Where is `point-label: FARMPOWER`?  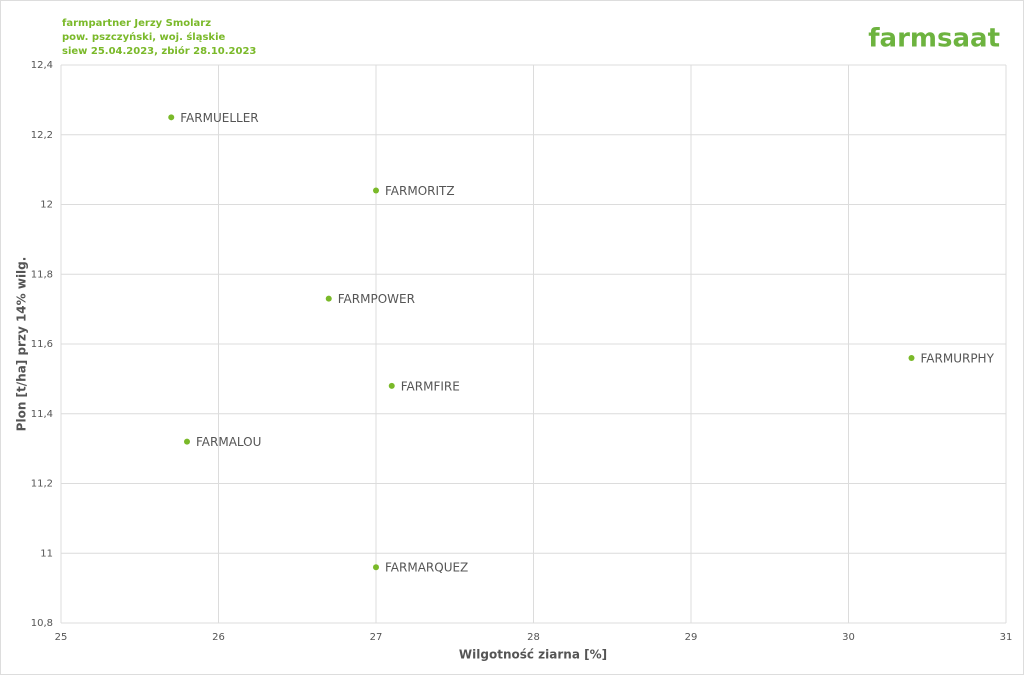
point-label: FARMPOWER is located at coordinates (376, 299).